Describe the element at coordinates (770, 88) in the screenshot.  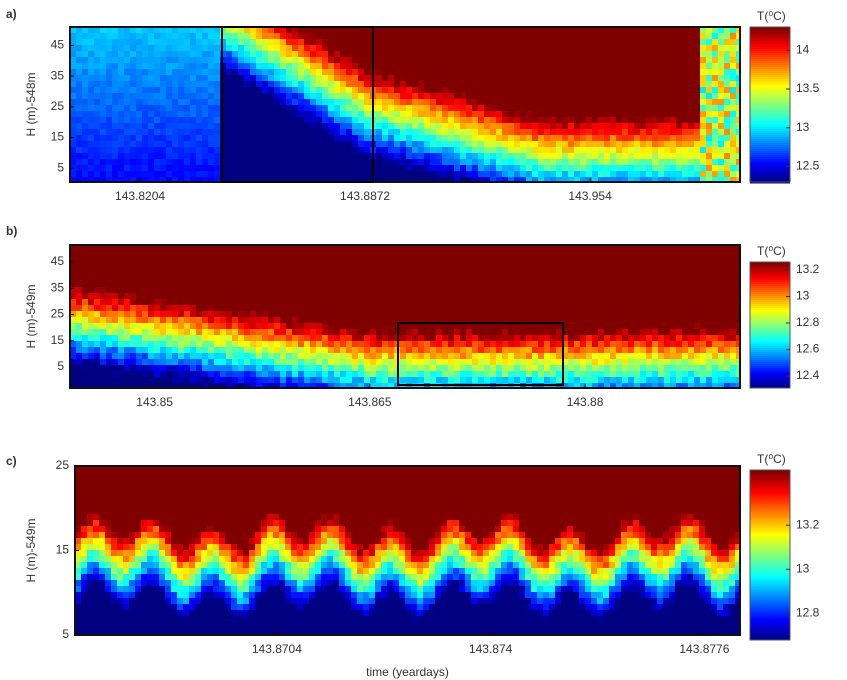
I see `colorbar-cell` at that location.